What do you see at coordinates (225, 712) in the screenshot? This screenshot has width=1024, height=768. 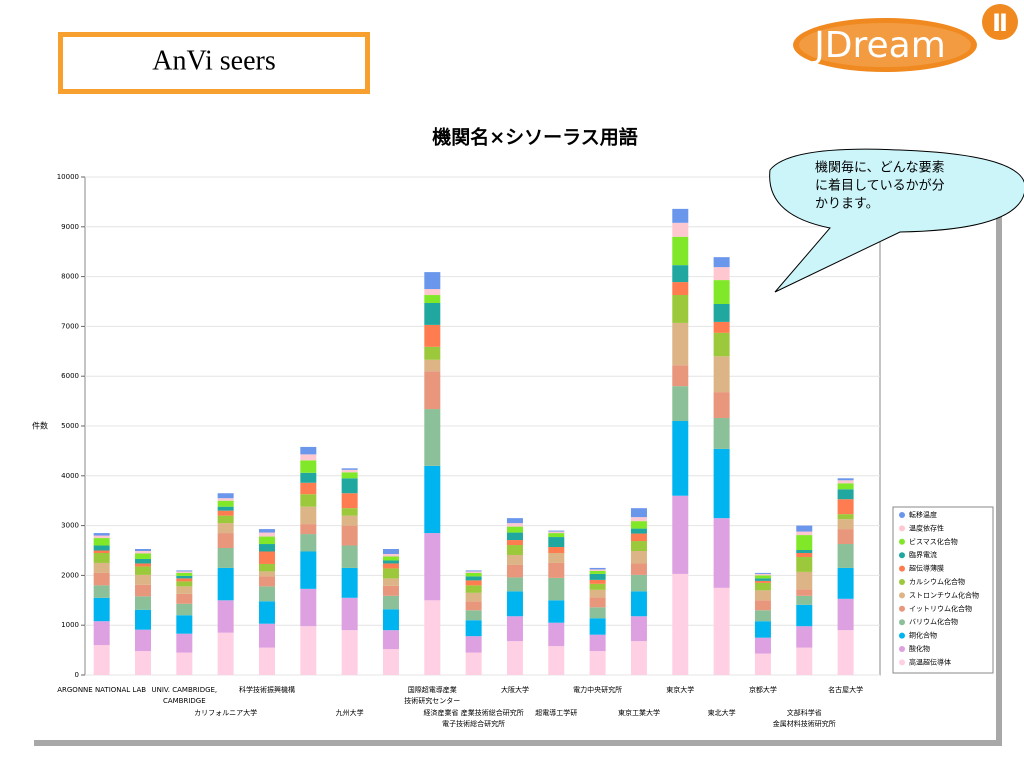 I see `x-tick-label: カリフォルニア大学` at bounding box center [225, 712].